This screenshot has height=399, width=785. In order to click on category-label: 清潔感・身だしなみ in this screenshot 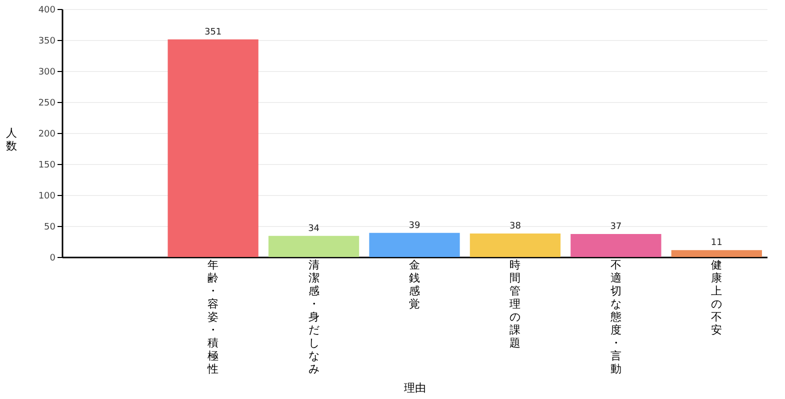, I will do `click(314, 317)`.